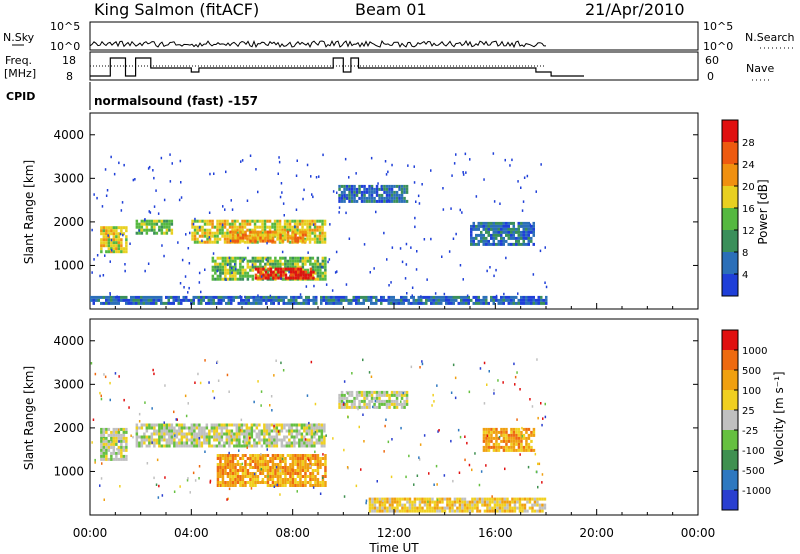  Describe the element at coordinates (69, 60) in the screenshot. I see `freq-tick-top: 18` at that location.